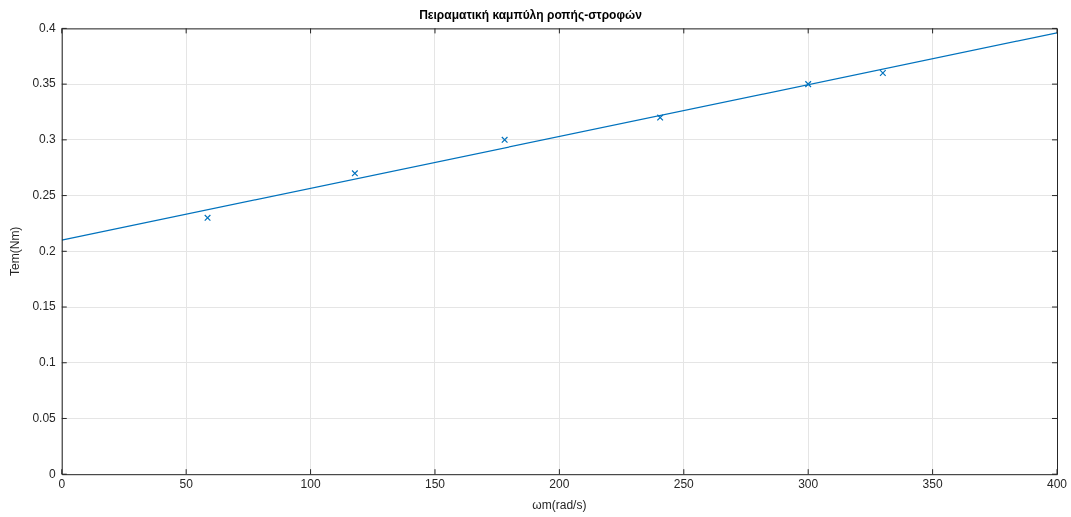  I want to click on chart-title: Πειραματική καμπύλη ροπής-στροφών, so click(531, 14).